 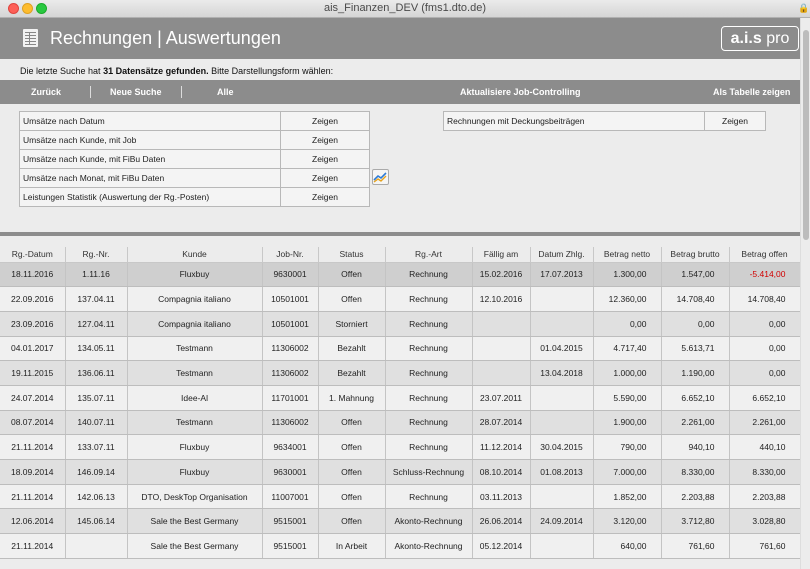 What do you see at coordinates (150, 159) in the screenshot?
I see `stats-label: Umsätze nach Kunde, mit FiBu Daten` at bounding box center [150, 159].